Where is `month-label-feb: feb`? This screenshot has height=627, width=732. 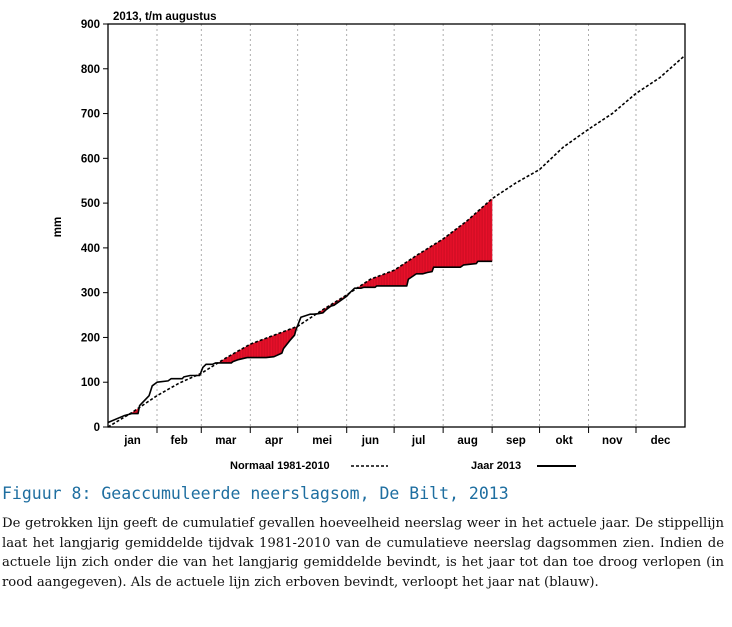 month-label-feb: feb is located at coordinates (179, 441).